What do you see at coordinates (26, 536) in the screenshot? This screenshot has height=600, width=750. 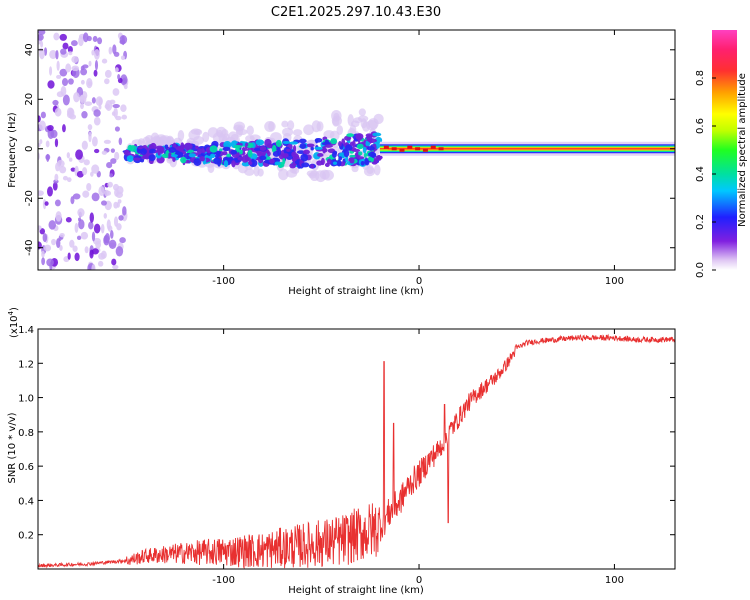 I see `y-tick-label: 0.2` at bounding box center [26, 536].